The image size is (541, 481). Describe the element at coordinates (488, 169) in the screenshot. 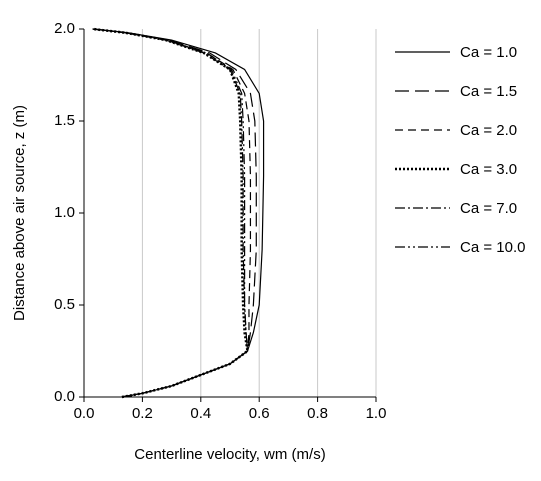

I see `legend-label: Ca = 3.0` at that location.